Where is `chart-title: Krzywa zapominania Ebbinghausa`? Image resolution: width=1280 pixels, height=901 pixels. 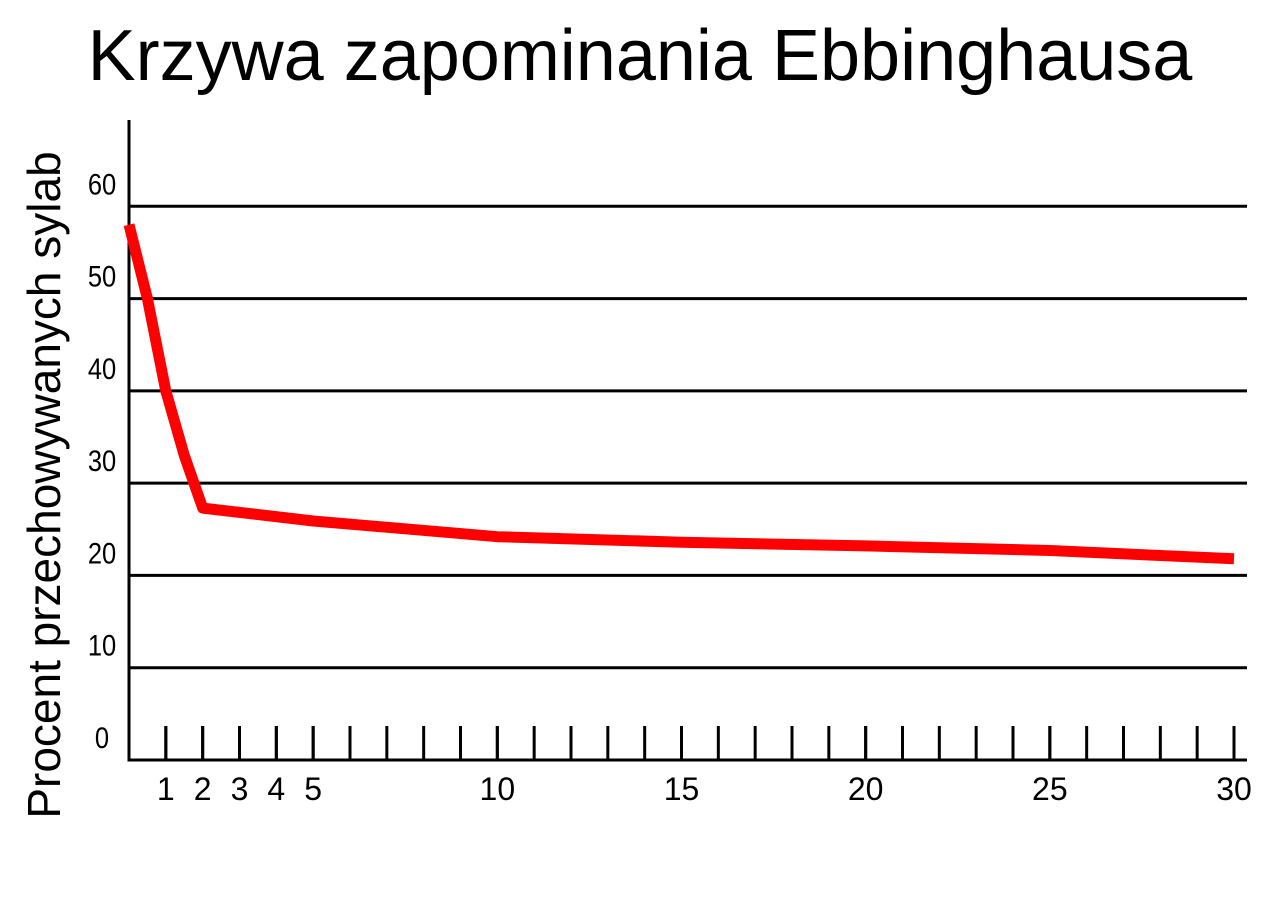
chart-title: Krzywa zapominania Ebbinghausa is located at coordinates (641, 56).